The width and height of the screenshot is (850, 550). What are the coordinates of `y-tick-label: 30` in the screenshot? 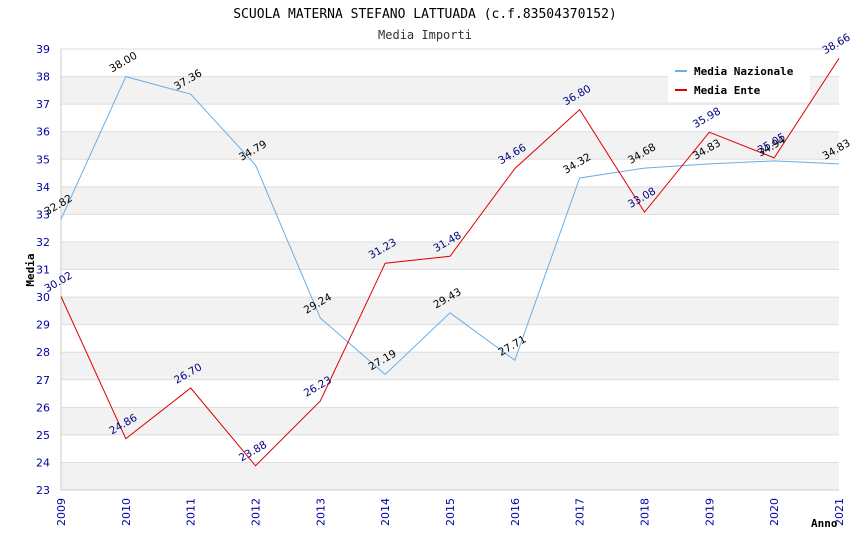 It's located at (43, 297).